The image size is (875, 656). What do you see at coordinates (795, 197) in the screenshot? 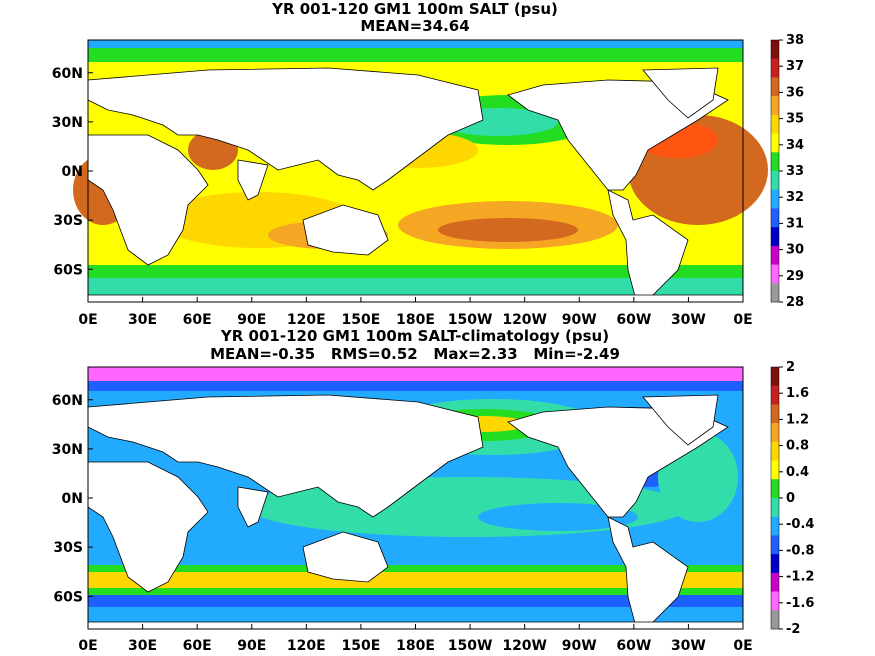
I see `colorbar-tick-label: 32` at bounding box center [795, 197].